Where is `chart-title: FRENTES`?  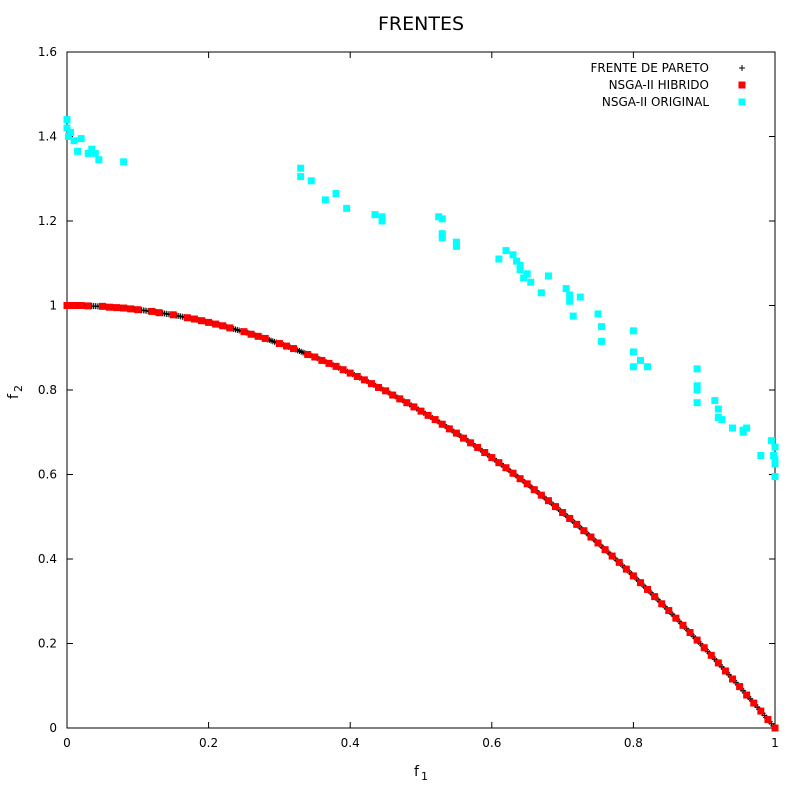
chart-title: FRENTES is located at coordinates (421, 24).